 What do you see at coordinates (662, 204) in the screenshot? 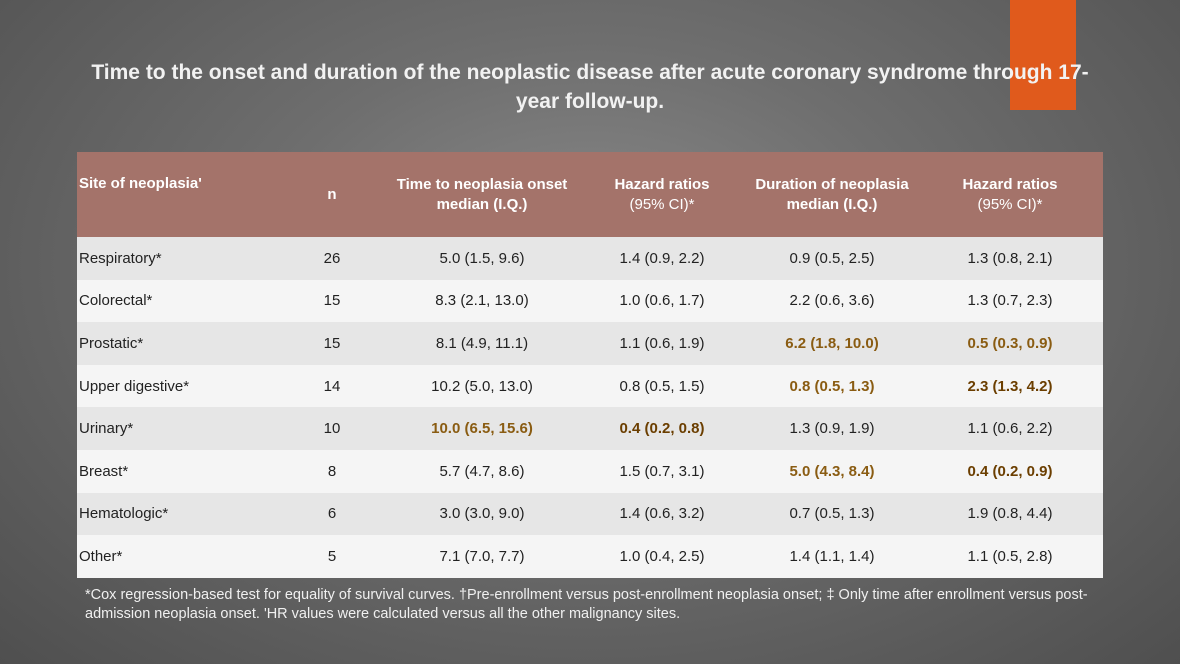
I see `header-hr1-ci: (95% CI)*` at bounding box center [662, 204].